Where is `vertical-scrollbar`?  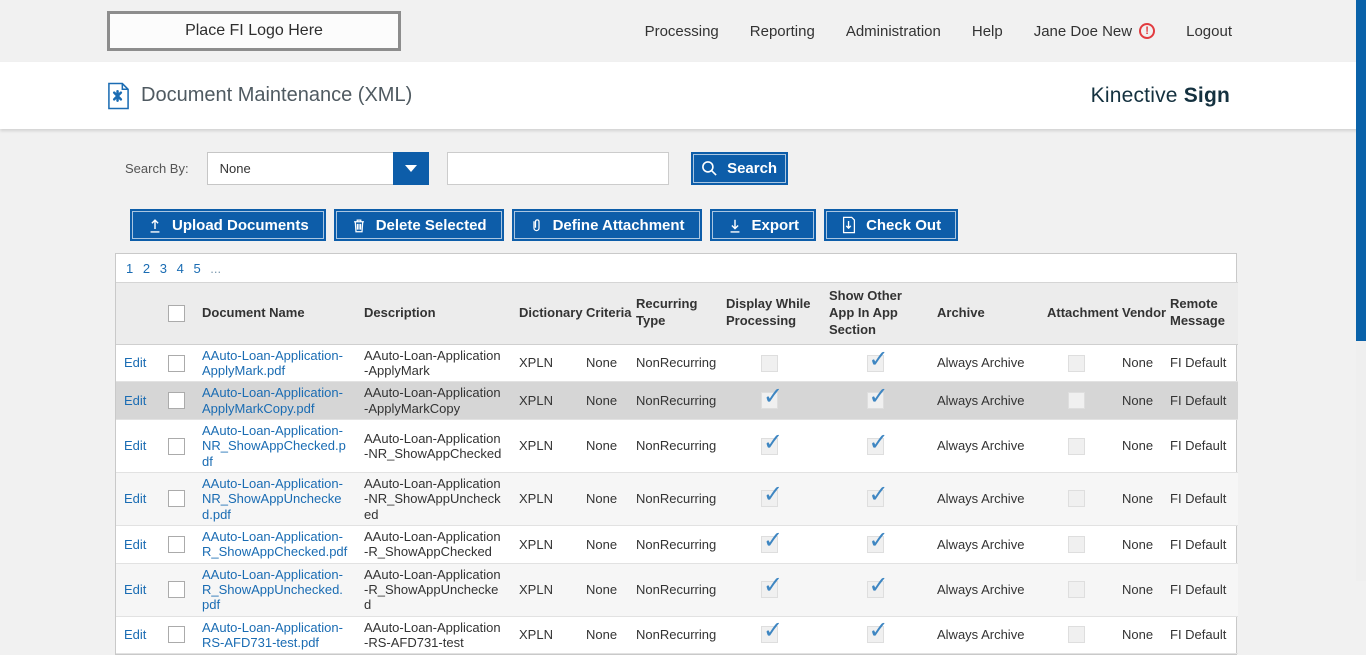
vertical-scrollbar is located at coordinates (1361, 290).